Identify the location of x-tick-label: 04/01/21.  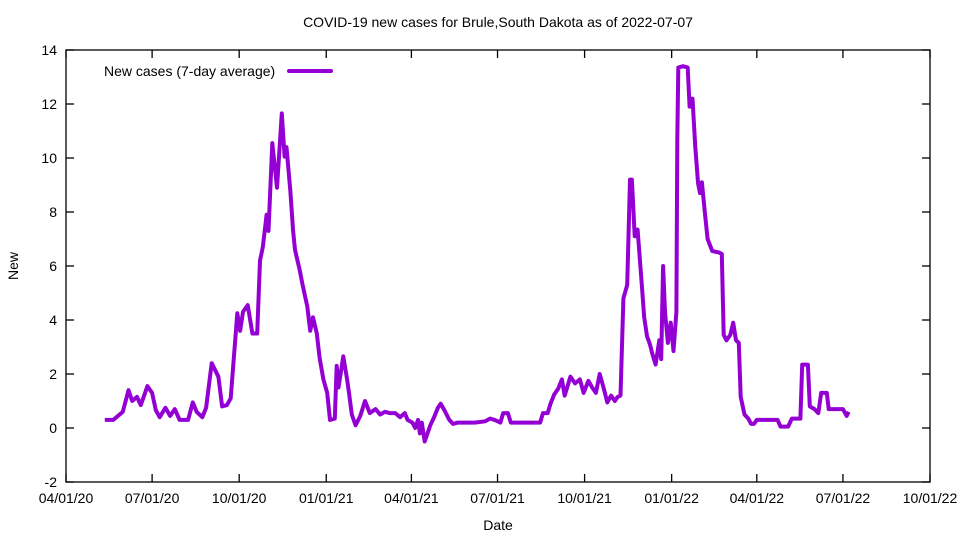
(411, 498).